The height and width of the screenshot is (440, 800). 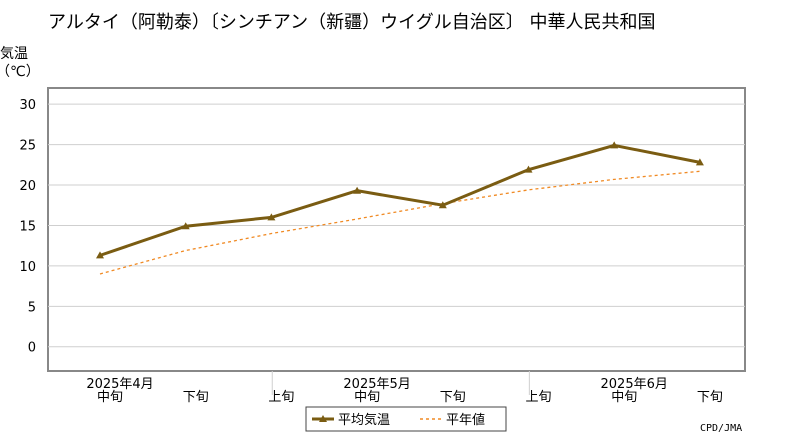 What do you see at coordinates (376, 384) in the screenshot?
I see `month-label: 2025年5月` at bounding box center [376, 384].